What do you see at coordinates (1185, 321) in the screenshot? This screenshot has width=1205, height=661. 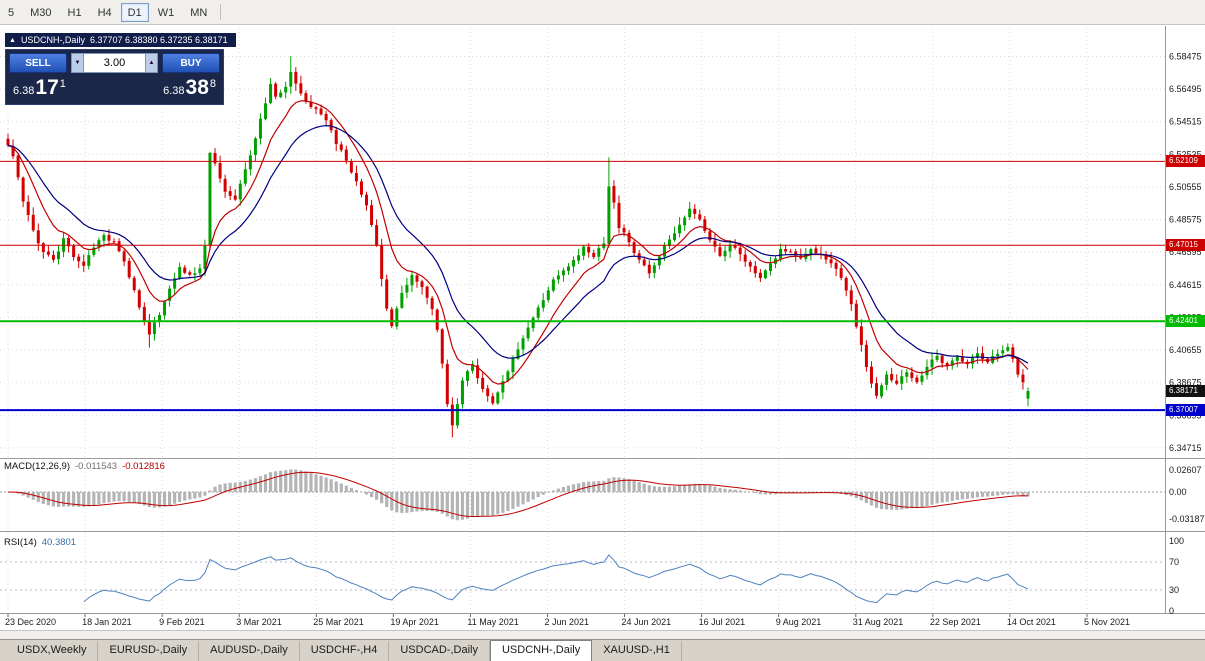 I see `price-tag-6-42401: 6.42401` at bounding box center [1185, 321].